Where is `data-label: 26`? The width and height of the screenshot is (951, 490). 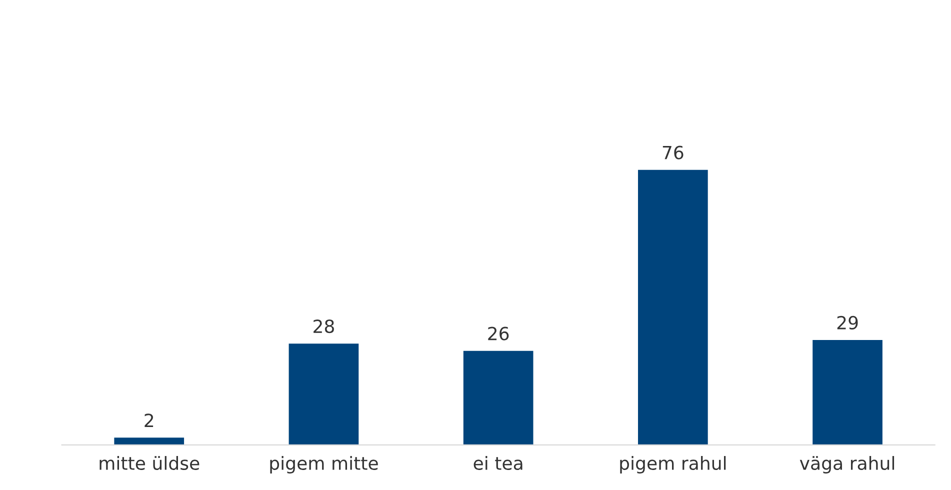 data-label: 26 is located at coordinates (498, 333).